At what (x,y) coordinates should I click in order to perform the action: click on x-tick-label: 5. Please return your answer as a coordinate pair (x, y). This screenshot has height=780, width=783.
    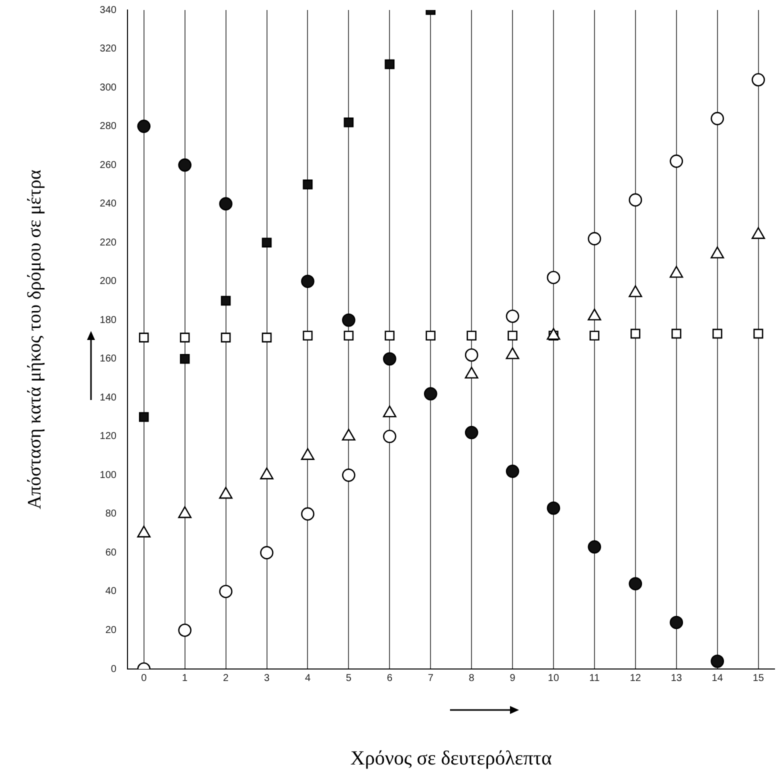
    Looking at the image, I should click on (349, 678).